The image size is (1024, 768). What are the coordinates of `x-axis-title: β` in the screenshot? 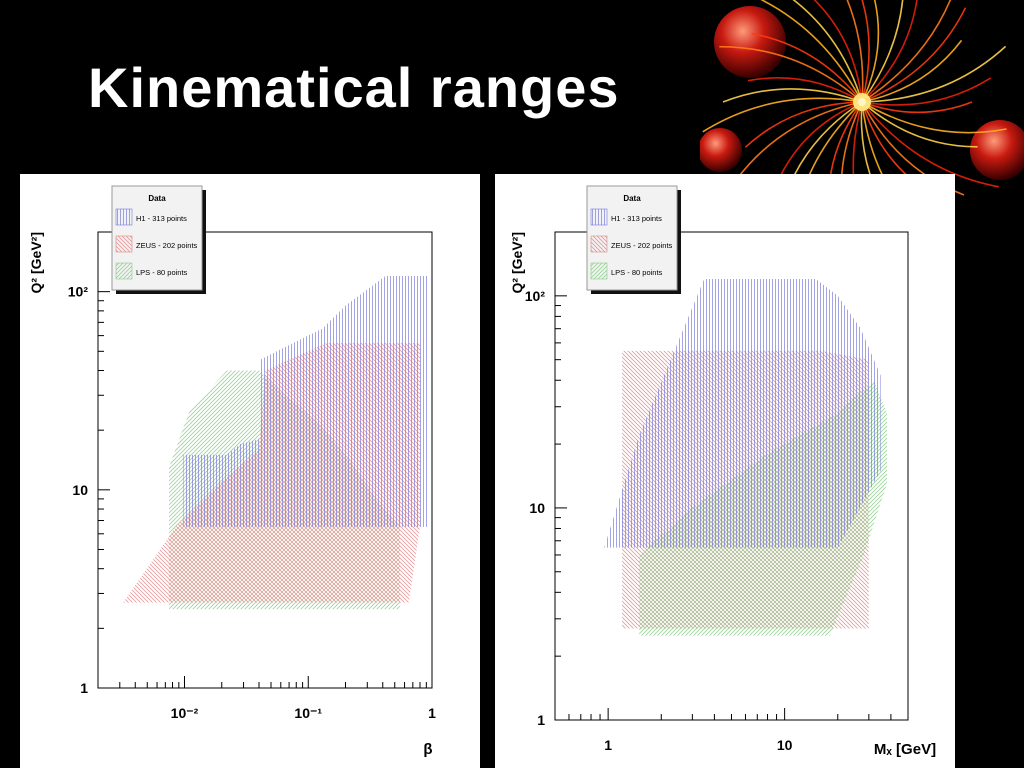 It's located at (427, 749).